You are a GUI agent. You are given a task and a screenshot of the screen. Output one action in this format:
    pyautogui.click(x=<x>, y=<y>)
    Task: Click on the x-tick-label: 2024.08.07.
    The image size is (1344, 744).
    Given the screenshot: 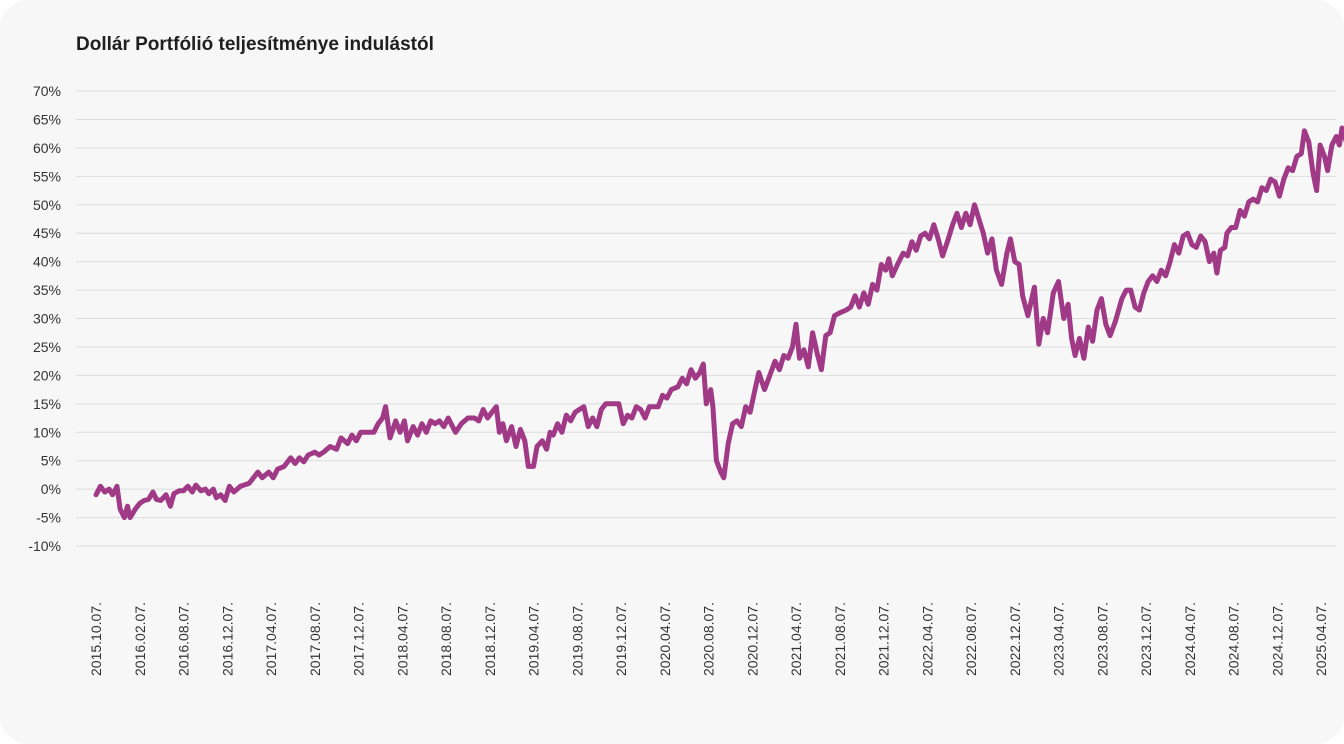 What is the action you would take?
    pyautogui.click(x=1234, y=639)
    